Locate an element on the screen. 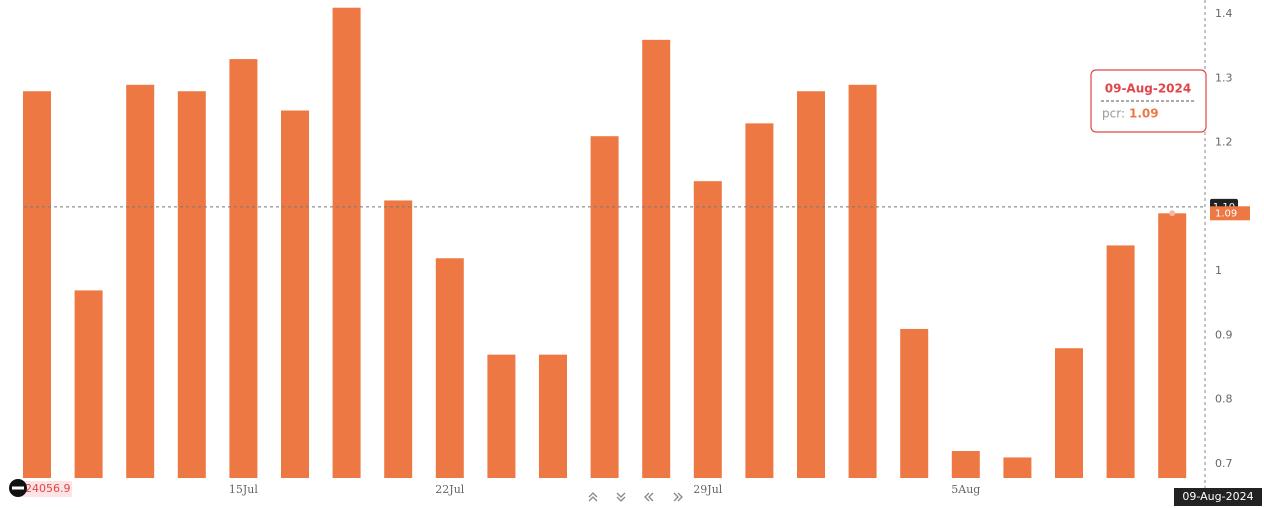 The height and width of the screenshot is (508, 1264). hover-dot is located at coordinates (1172, 213).